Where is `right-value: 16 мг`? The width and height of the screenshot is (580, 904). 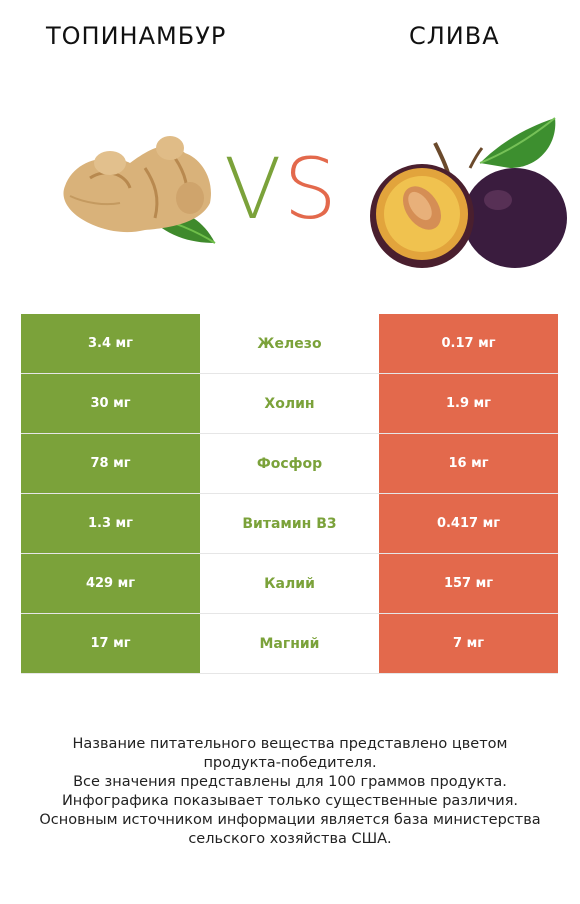
right-value: 16 мг is located at coordinates (468, 463).